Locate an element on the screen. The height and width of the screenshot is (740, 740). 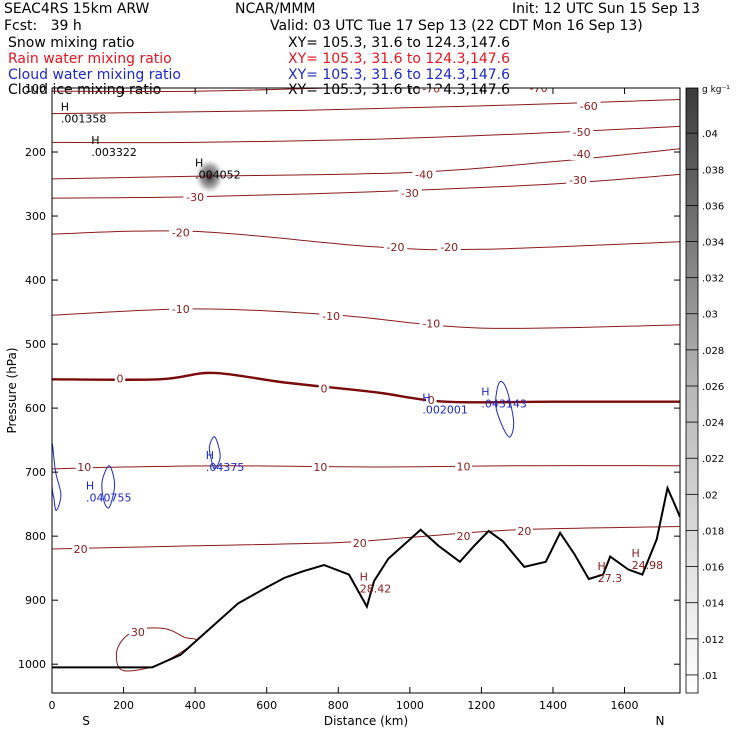
x-tick-label: 1600 is located at coordinates (625, 705).